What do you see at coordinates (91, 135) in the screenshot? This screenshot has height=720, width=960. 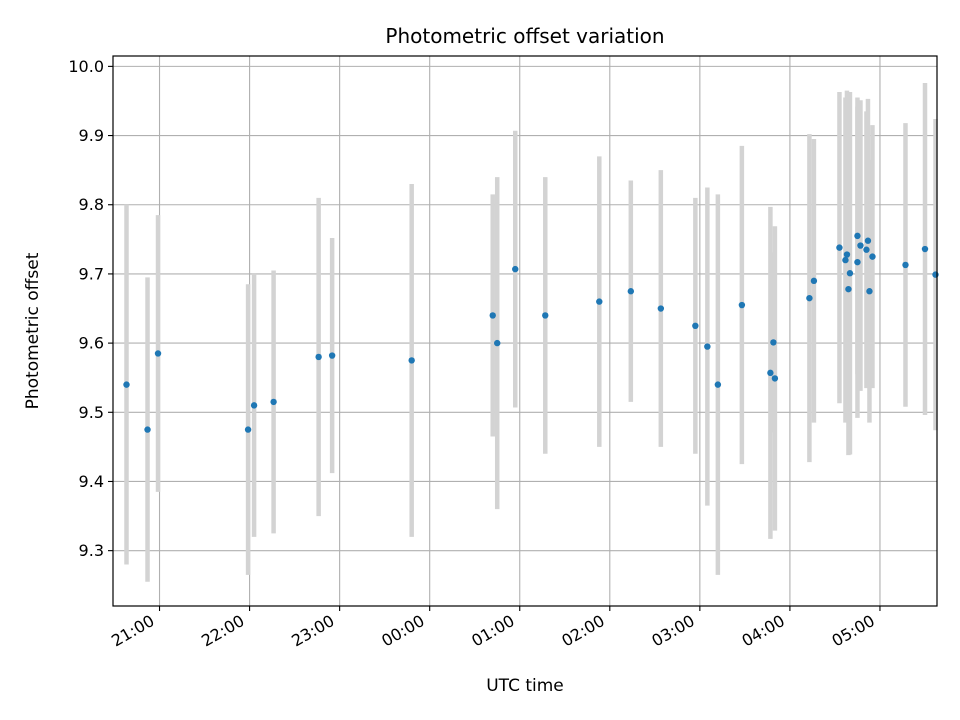 I see `y-tick-label: 9.9` at bounding box center [91, 135].